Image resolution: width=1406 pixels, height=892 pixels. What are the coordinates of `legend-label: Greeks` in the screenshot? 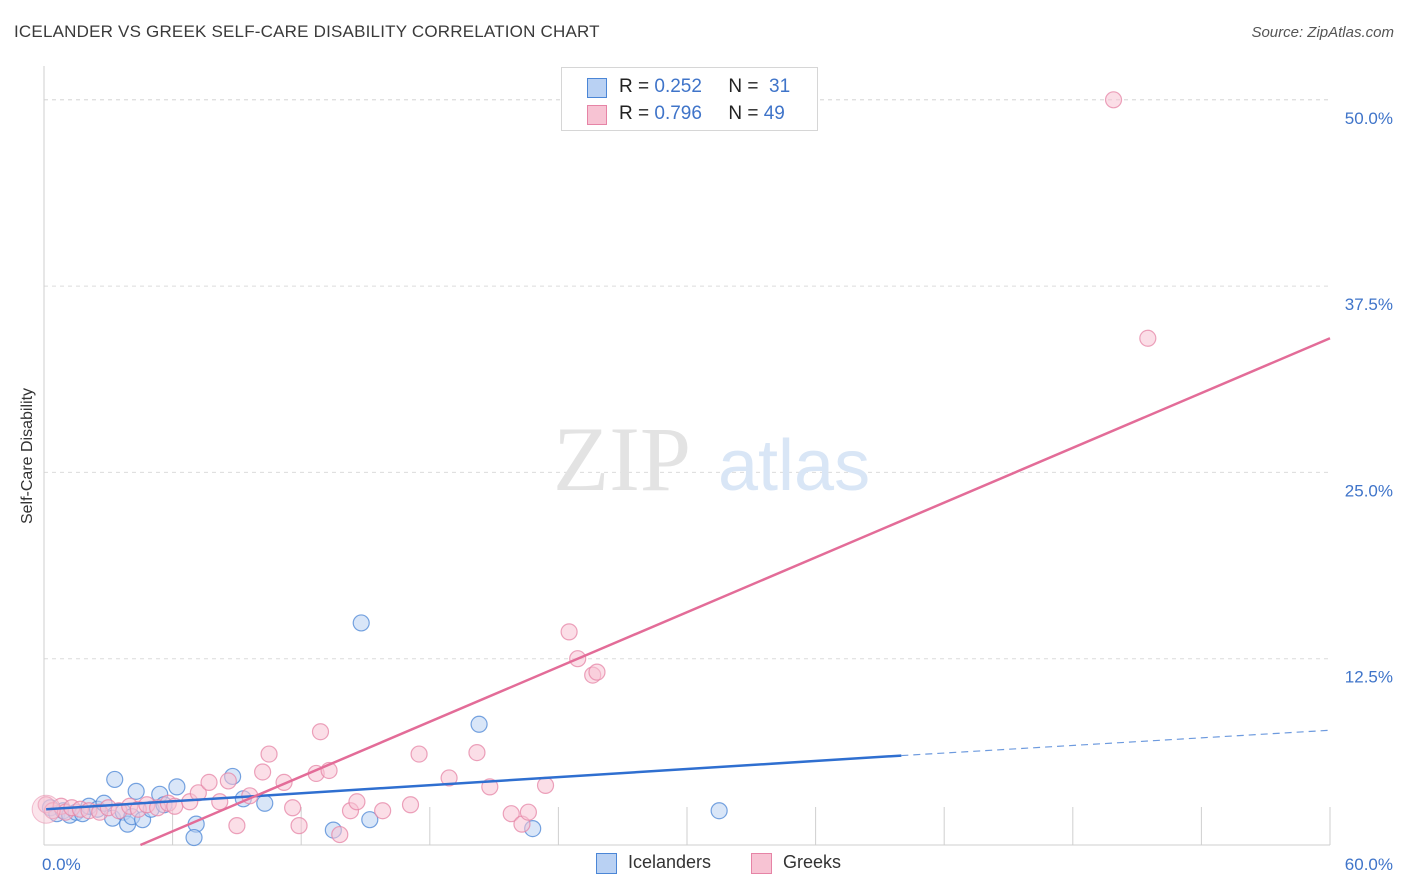 It's located at (812, 862).